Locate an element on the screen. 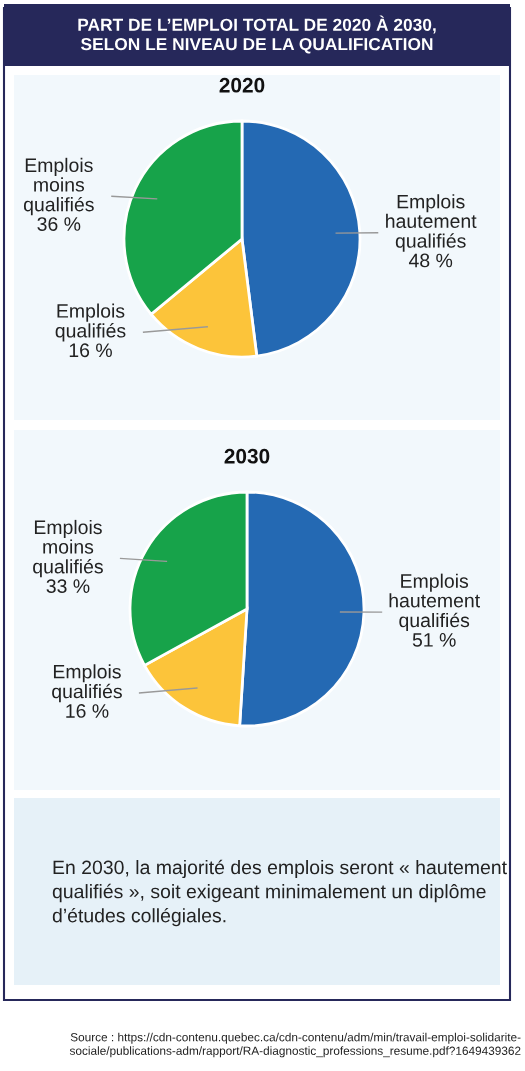  data-label: 51 % is located at coordinates (434, 640).